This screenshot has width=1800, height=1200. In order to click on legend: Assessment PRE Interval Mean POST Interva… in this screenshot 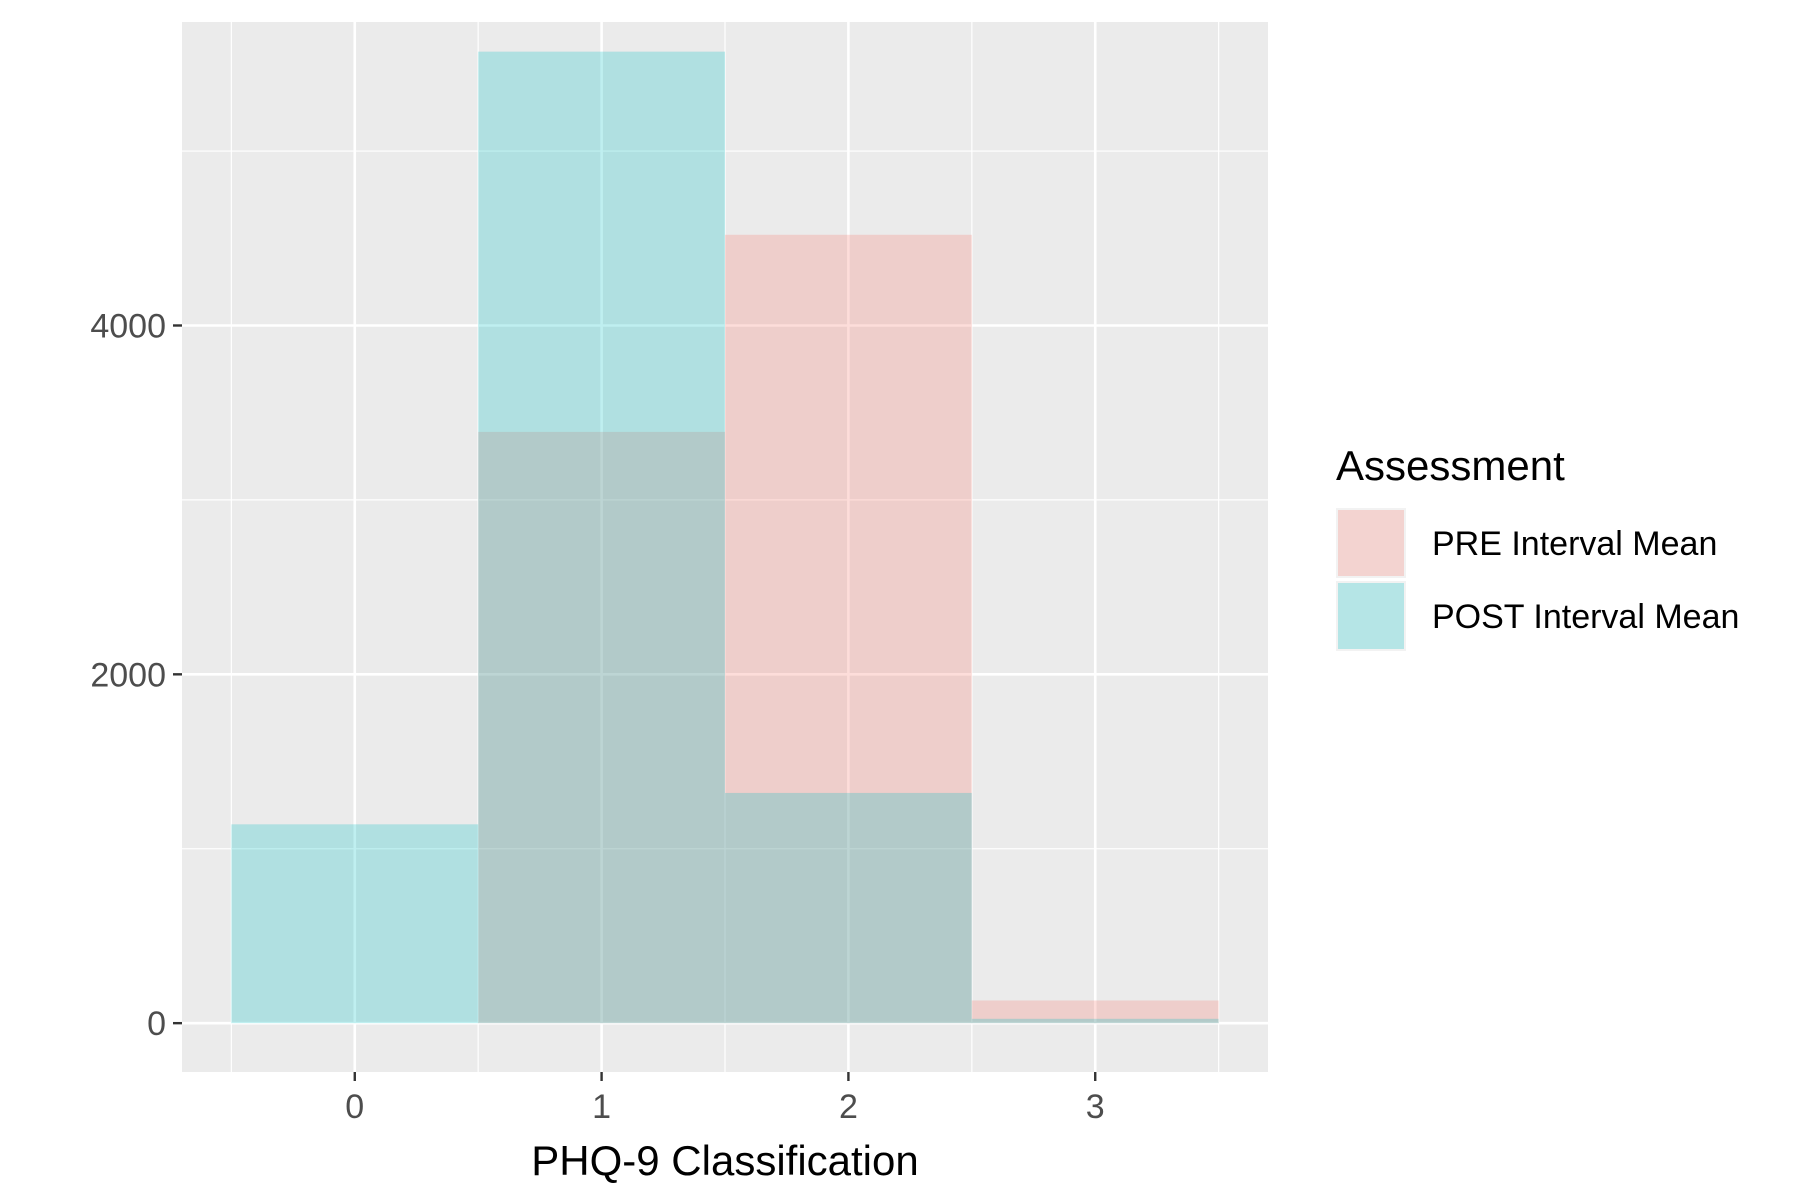, I will do `click(1537, 546)`.